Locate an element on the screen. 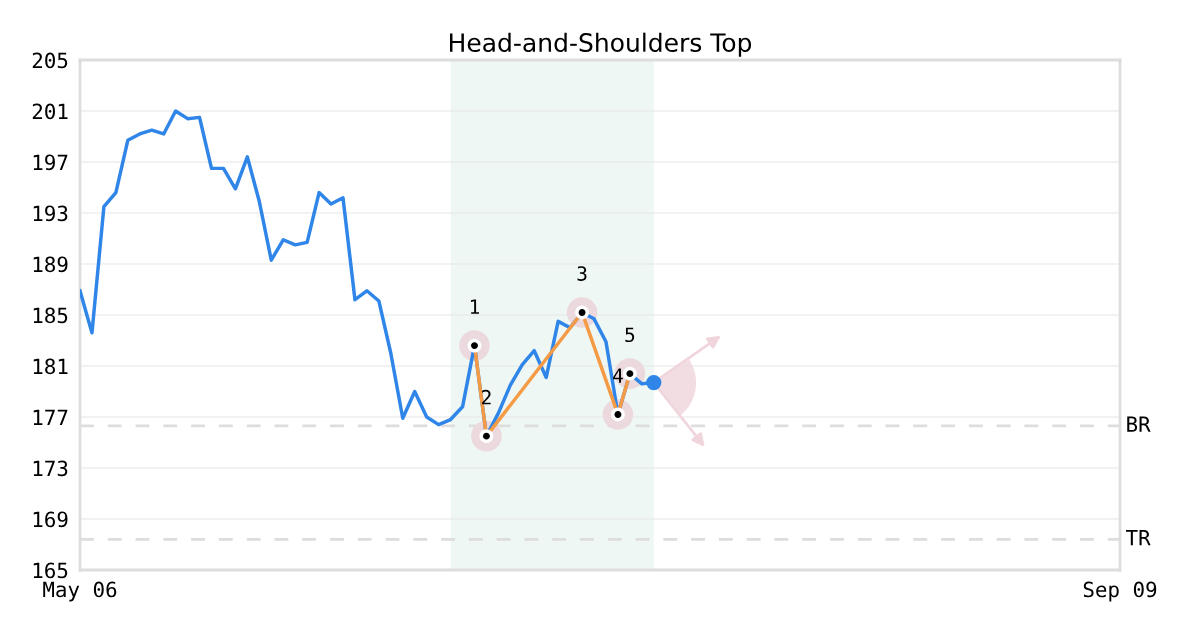 The height and width of the screenshot is (630, 1200). y-tick-label: 193 is located at coordinates (50, 213).